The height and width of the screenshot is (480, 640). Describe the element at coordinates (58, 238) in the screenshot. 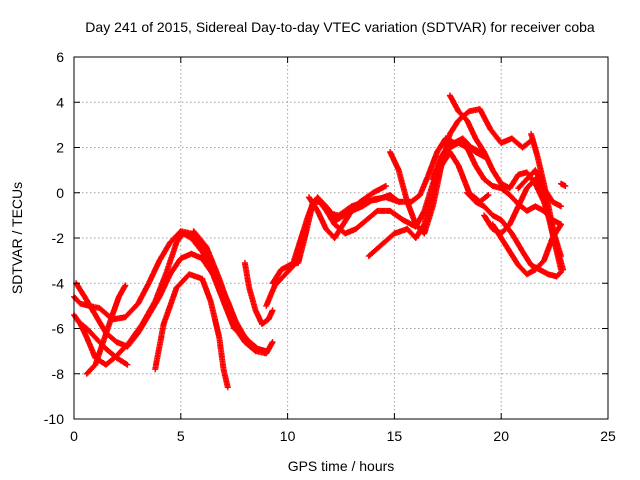

I see `y-tick-label: -2` at that location.